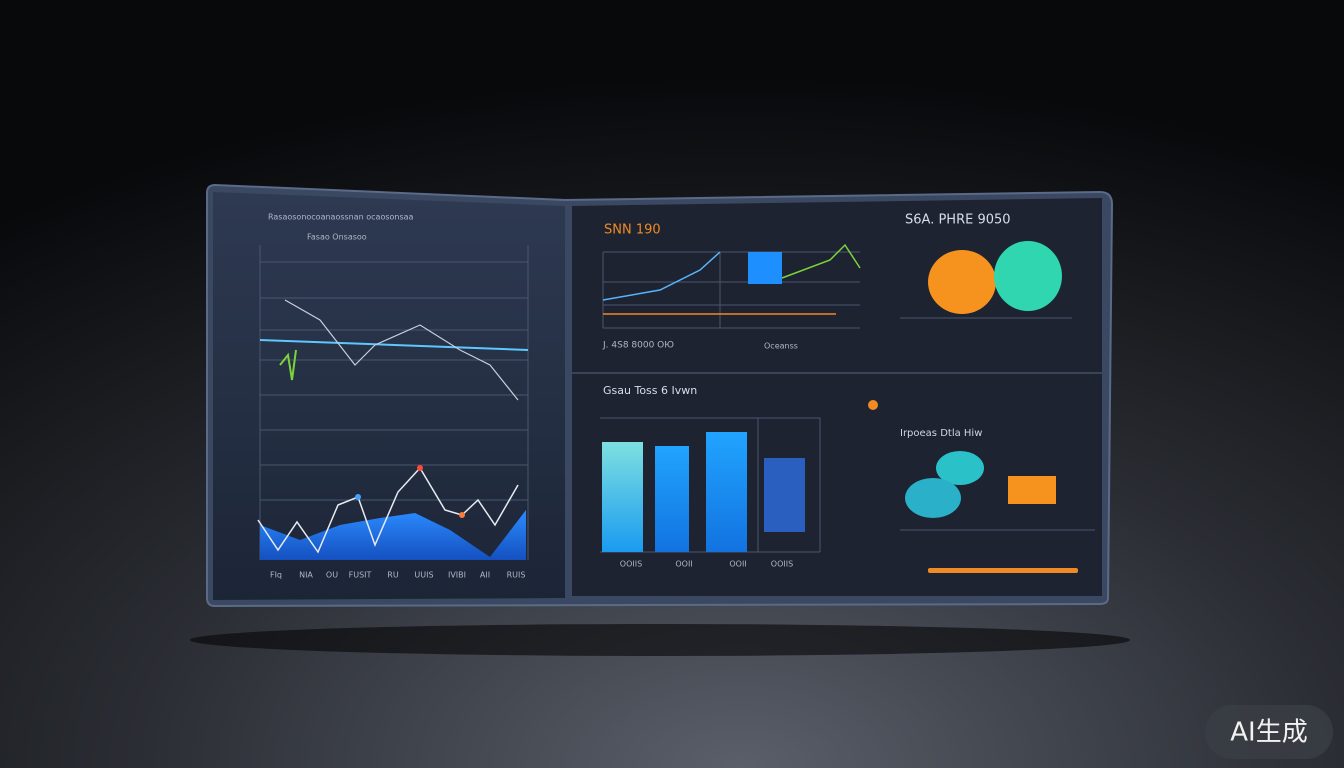 The height and width of the screenshot is (768, 1344). What do you see at coordinates (360, 575) in the screenshot?
I see `x-tick-label: FUSIT` at bounding box center [360, 575].